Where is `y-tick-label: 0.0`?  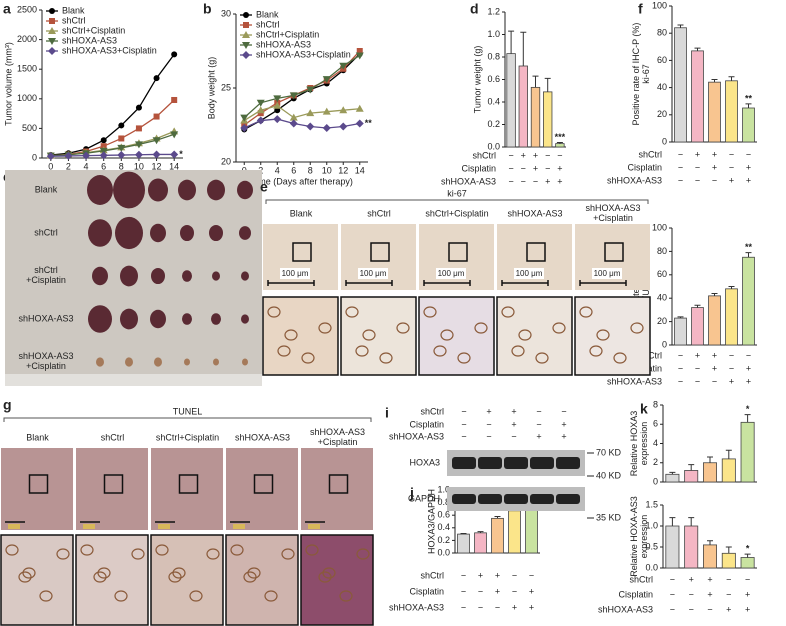
y-tick-label: 0.0 is located at coordinates (443, 552).